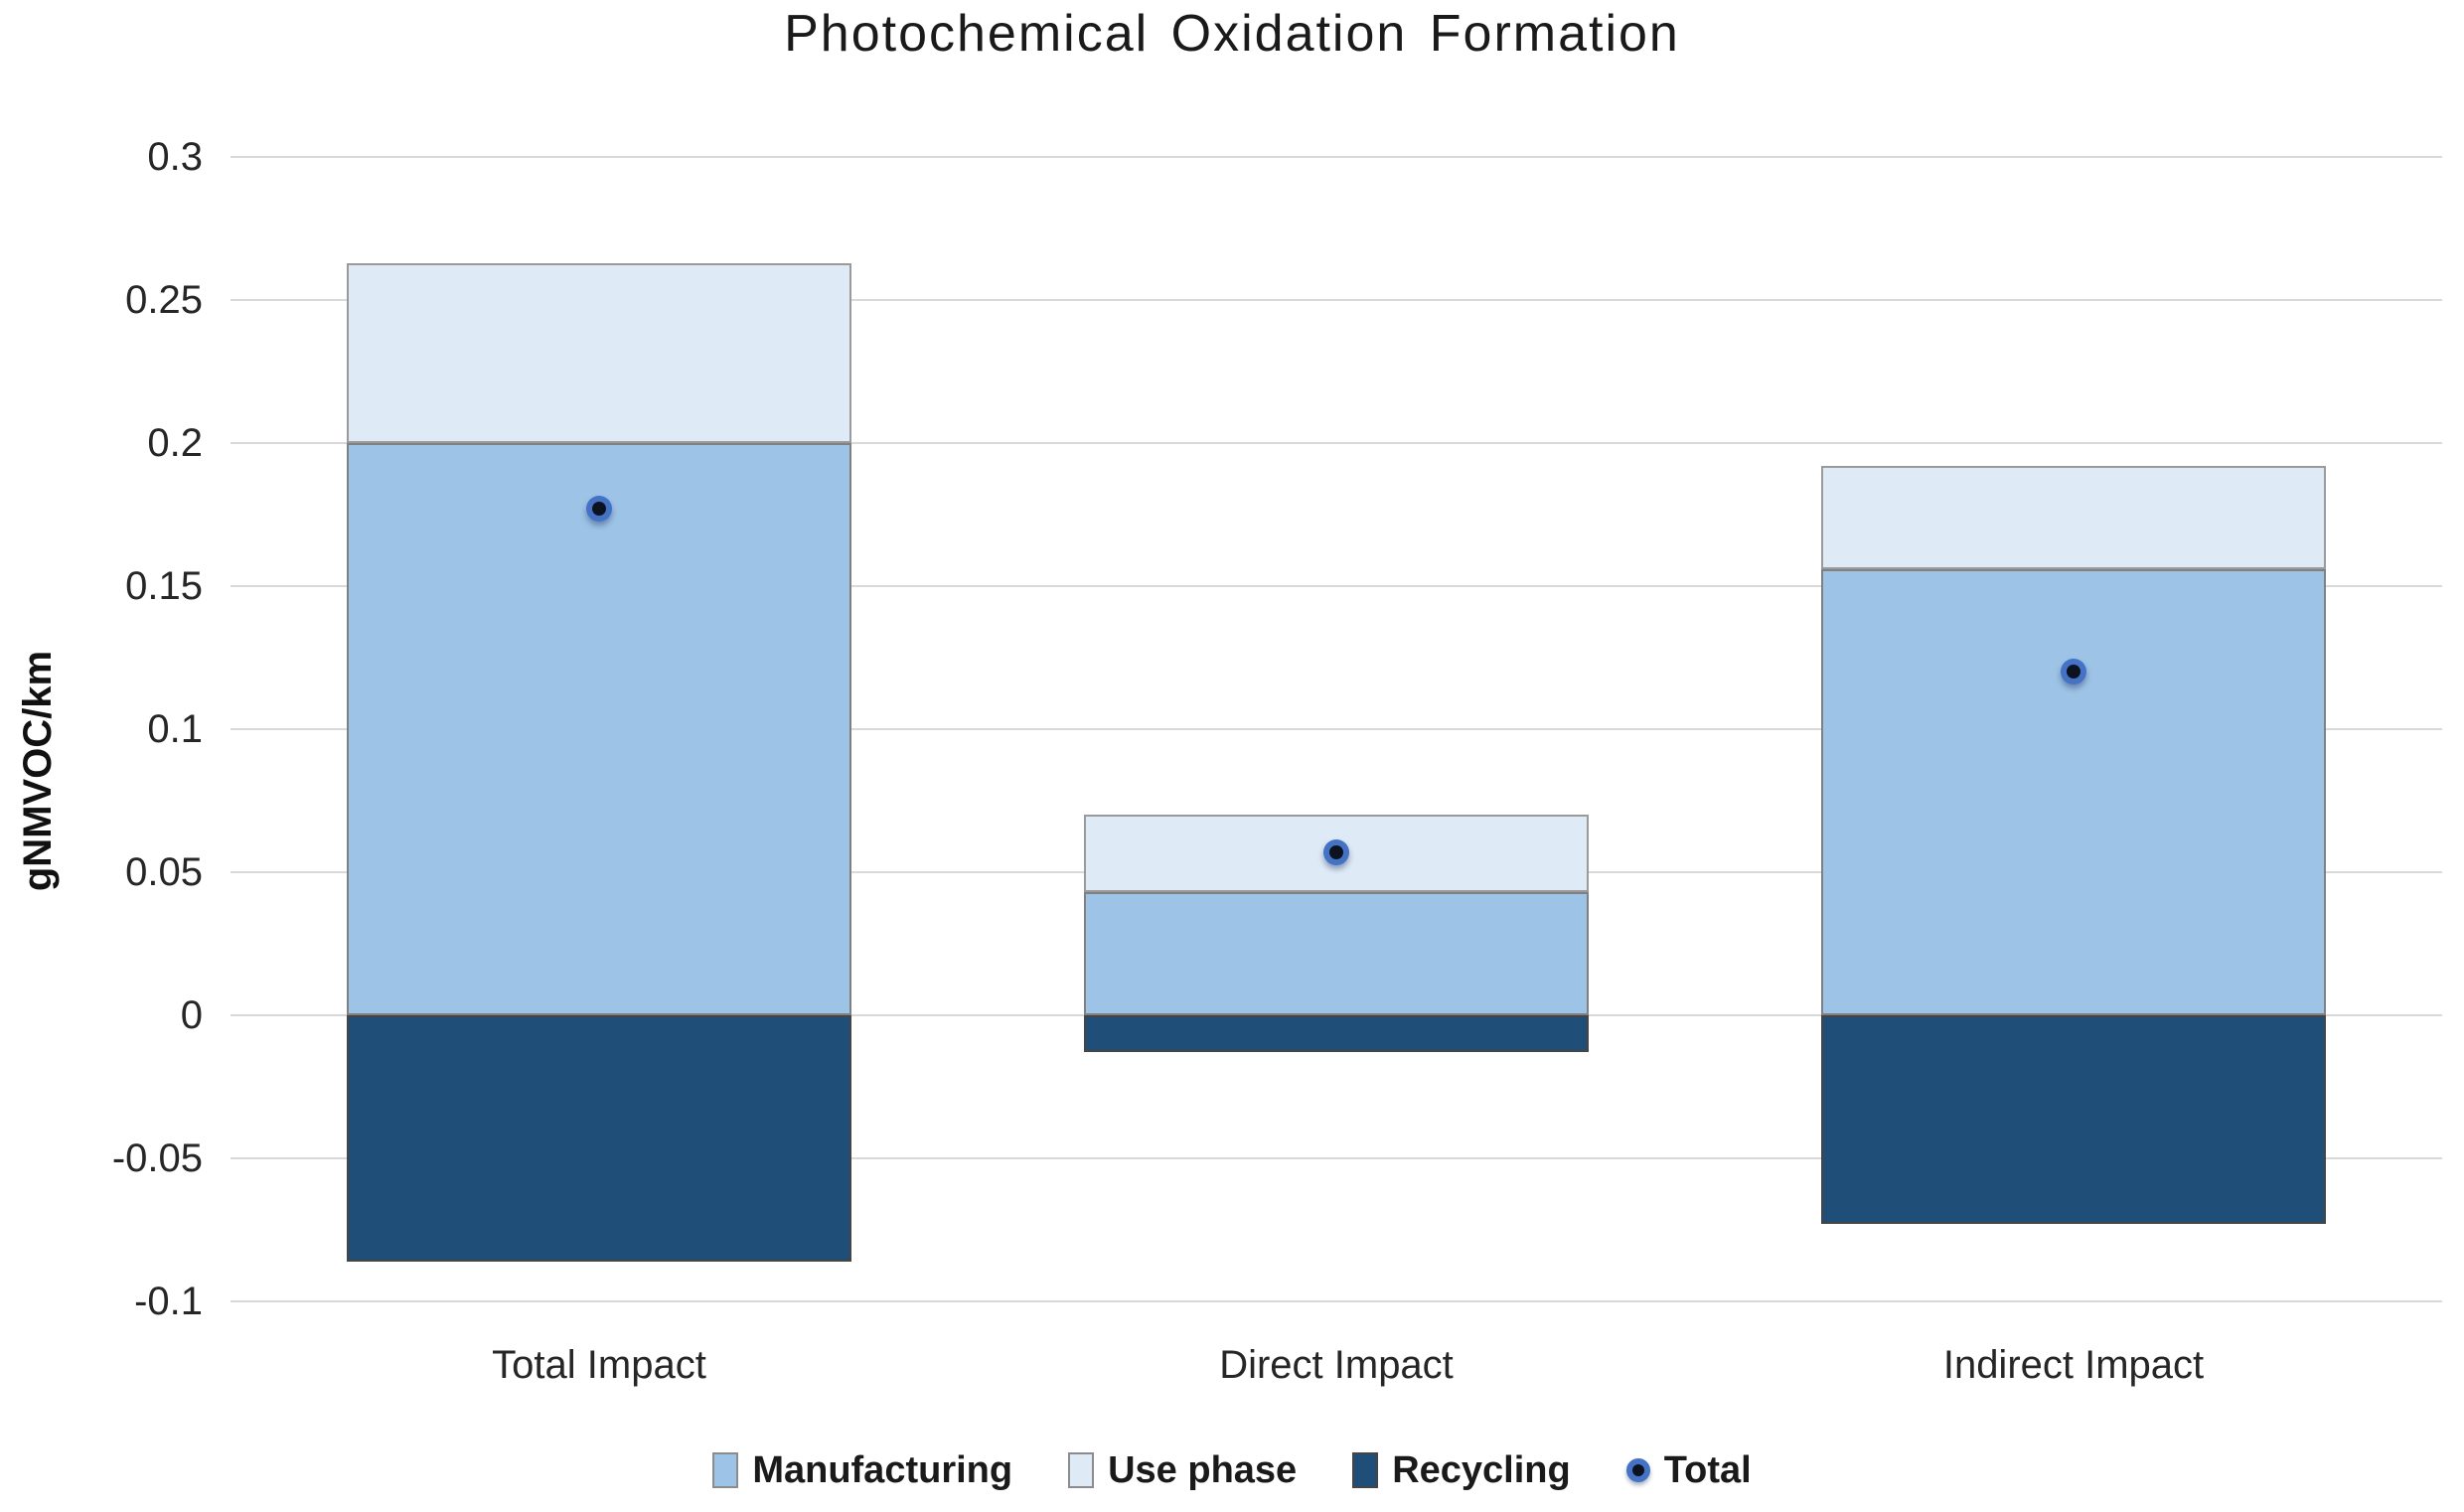 The image size is (2464, 1512). I want to click on y-tick-label: 0, so click(192, 1015).